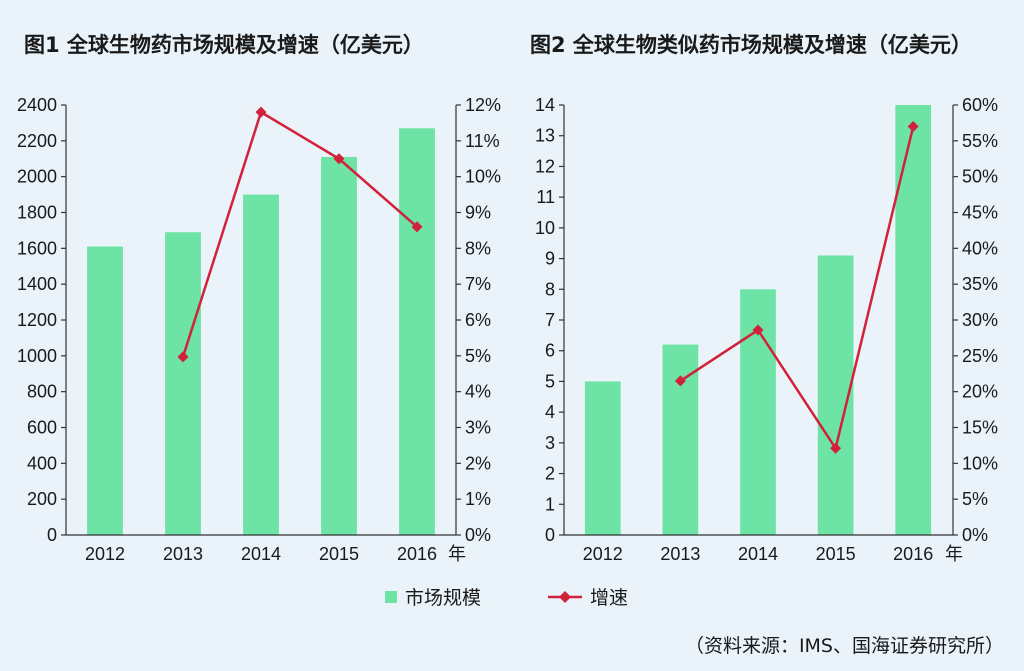  I want to click on source-note: （资料来源：IMS、国海证券研究所）, so click(844, 646).